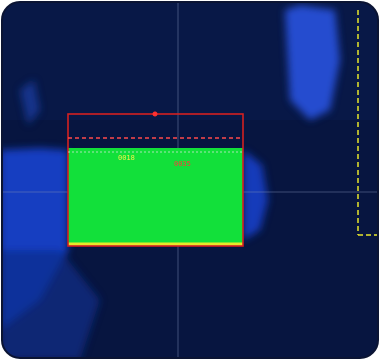 The height and width of the screenshot is (360, 380). I want to click on return-bottom, so click(51, 304).